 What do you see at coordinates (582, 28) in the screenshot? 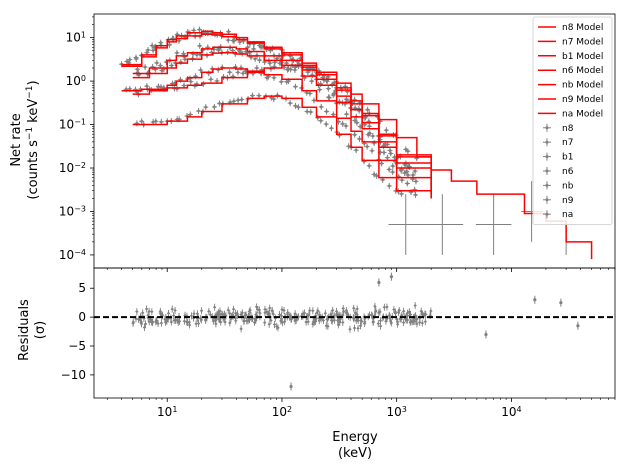
I see `legend-model-label: n8 Model` at bounding box center [582, 28].